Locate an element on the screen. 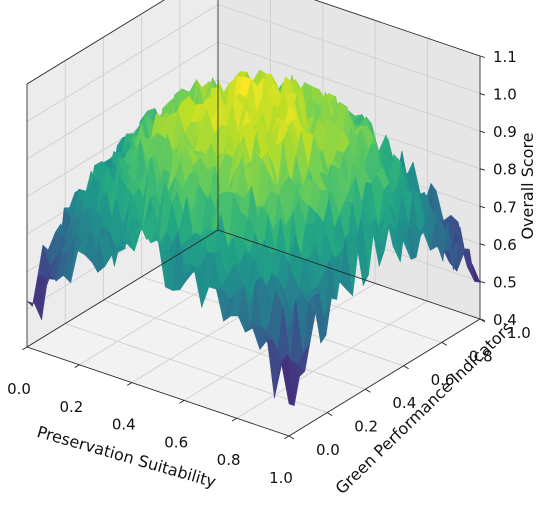 The width and height of the screenshot is (550, 527). y-tick-label-5: 1.0 is located at coordinates (519, 333).